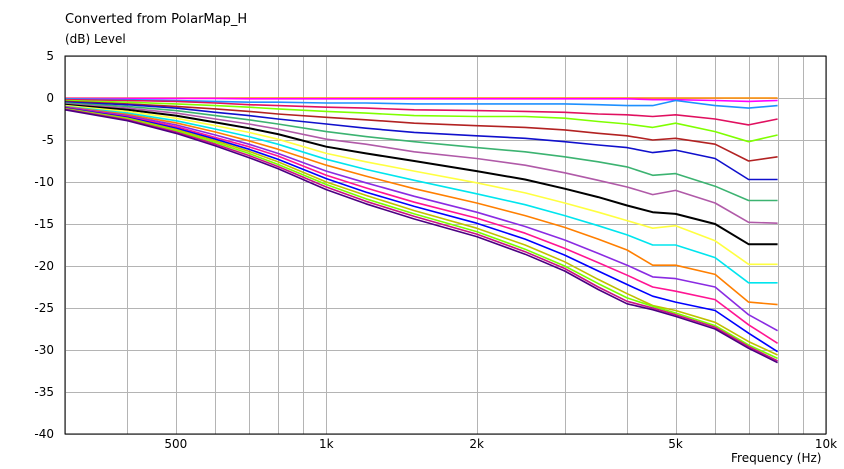  What do you see at coordinates (44, 392) in the screenshot?
I see `y-tick-label: -35` at bounding box center [44, 392].